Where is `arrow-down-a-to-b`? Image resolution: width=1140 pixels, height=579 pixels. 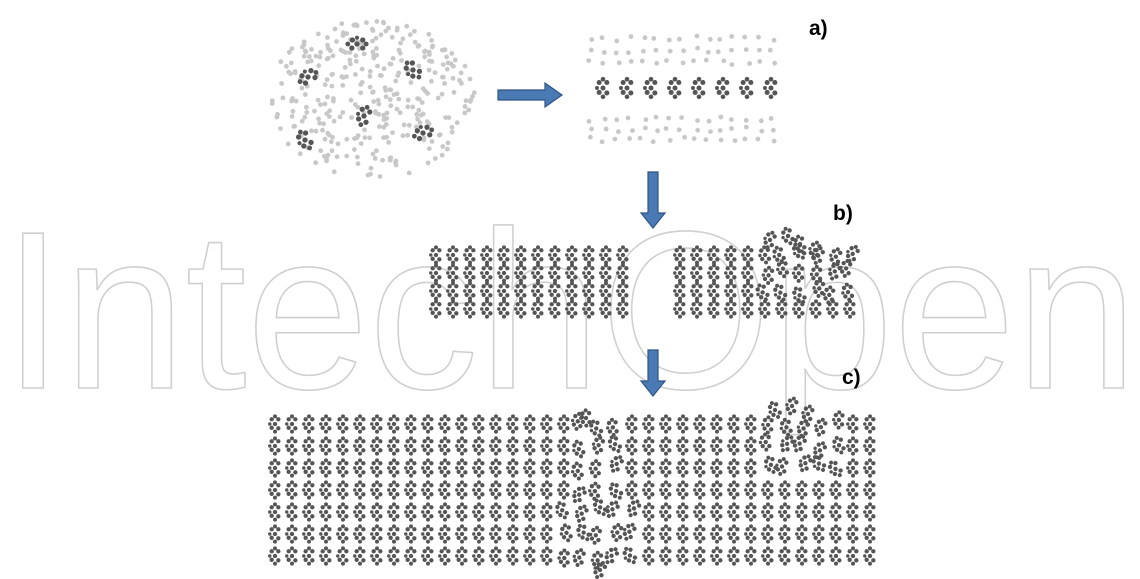
arrow-down-a-to-b is located at coordinates (653, 200).